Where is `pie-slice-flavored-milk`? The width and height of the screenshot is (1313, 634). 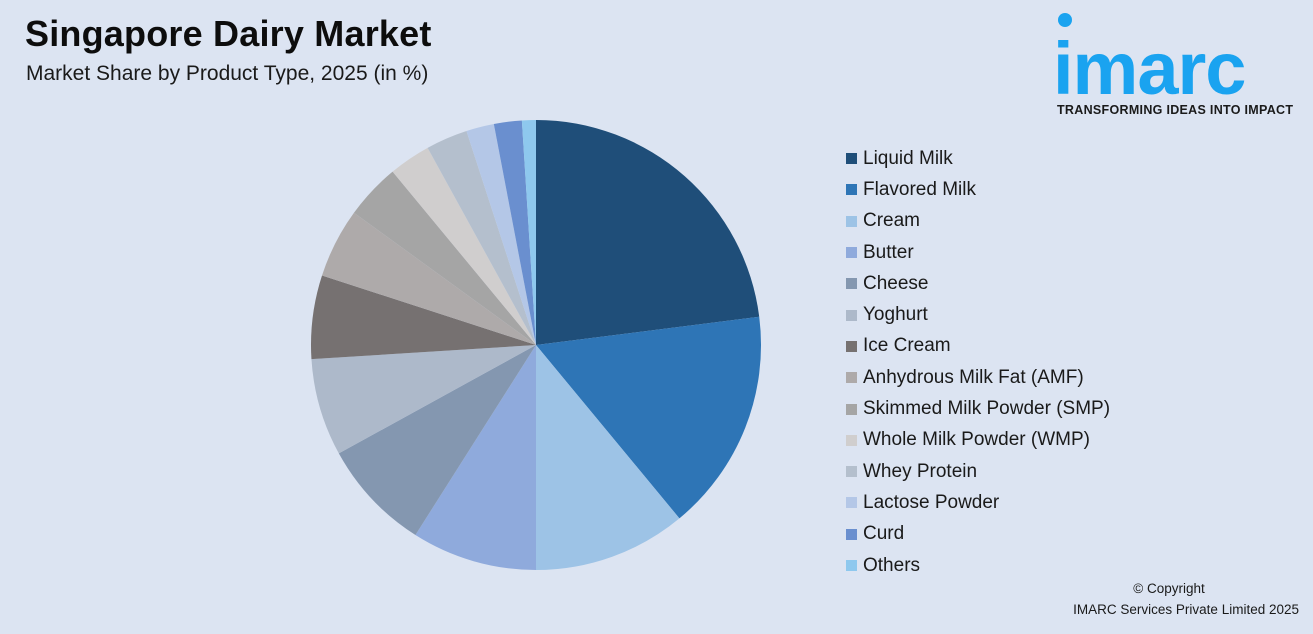
pie-slice-flavored-milk is located at coordinates (648, 417).